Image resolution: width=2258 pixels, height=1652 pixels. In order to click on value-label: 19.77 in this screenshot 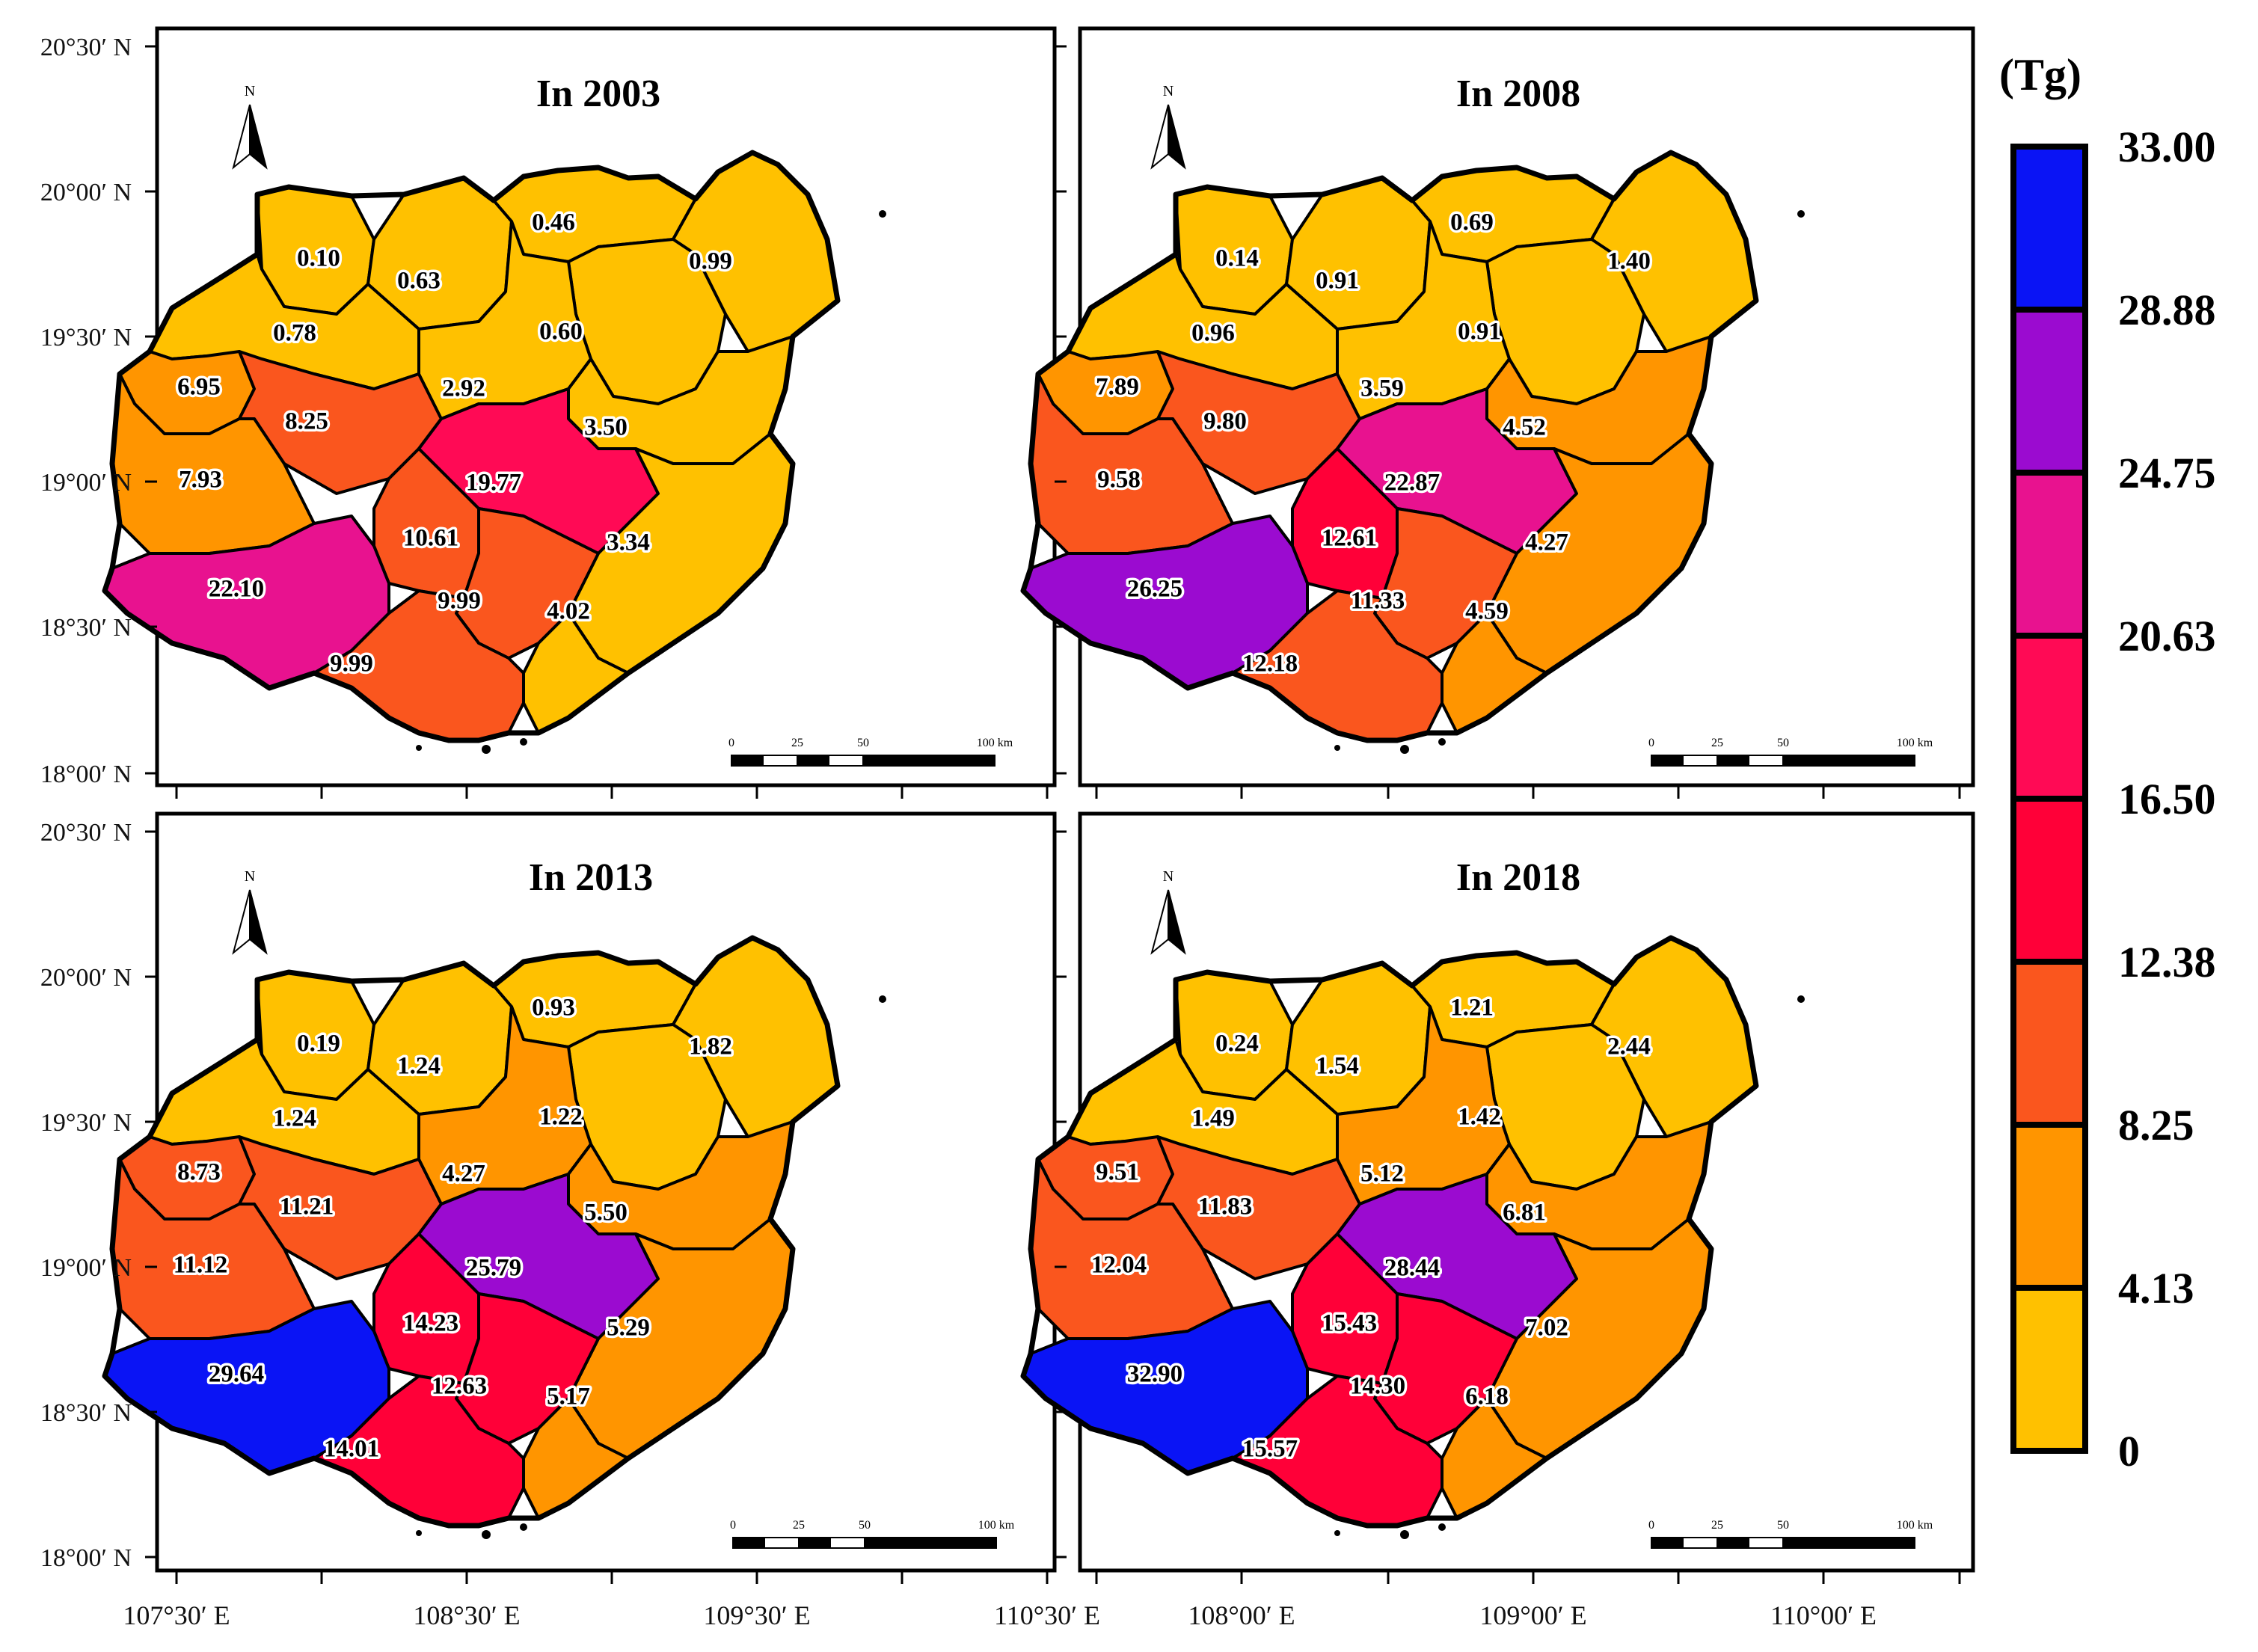, I will do `click(493, 484)`.